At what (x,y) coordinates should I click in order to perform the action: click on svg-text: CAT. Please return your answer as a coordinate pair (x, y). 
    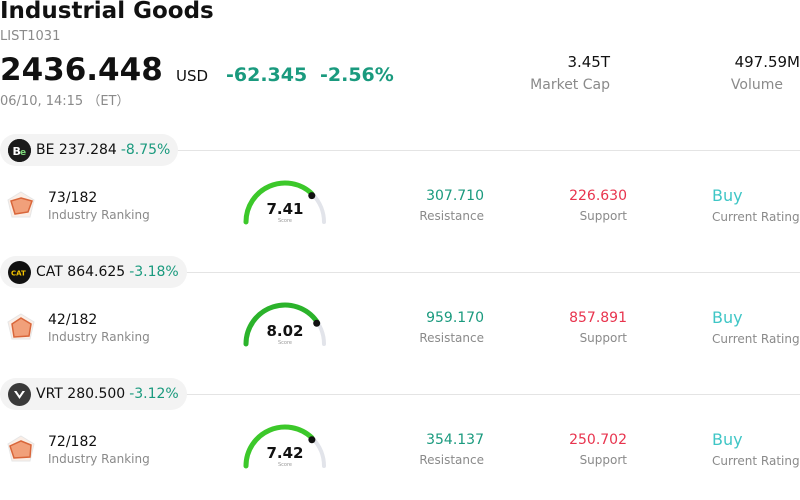
    Looking at the image, I should click on (18, 273).